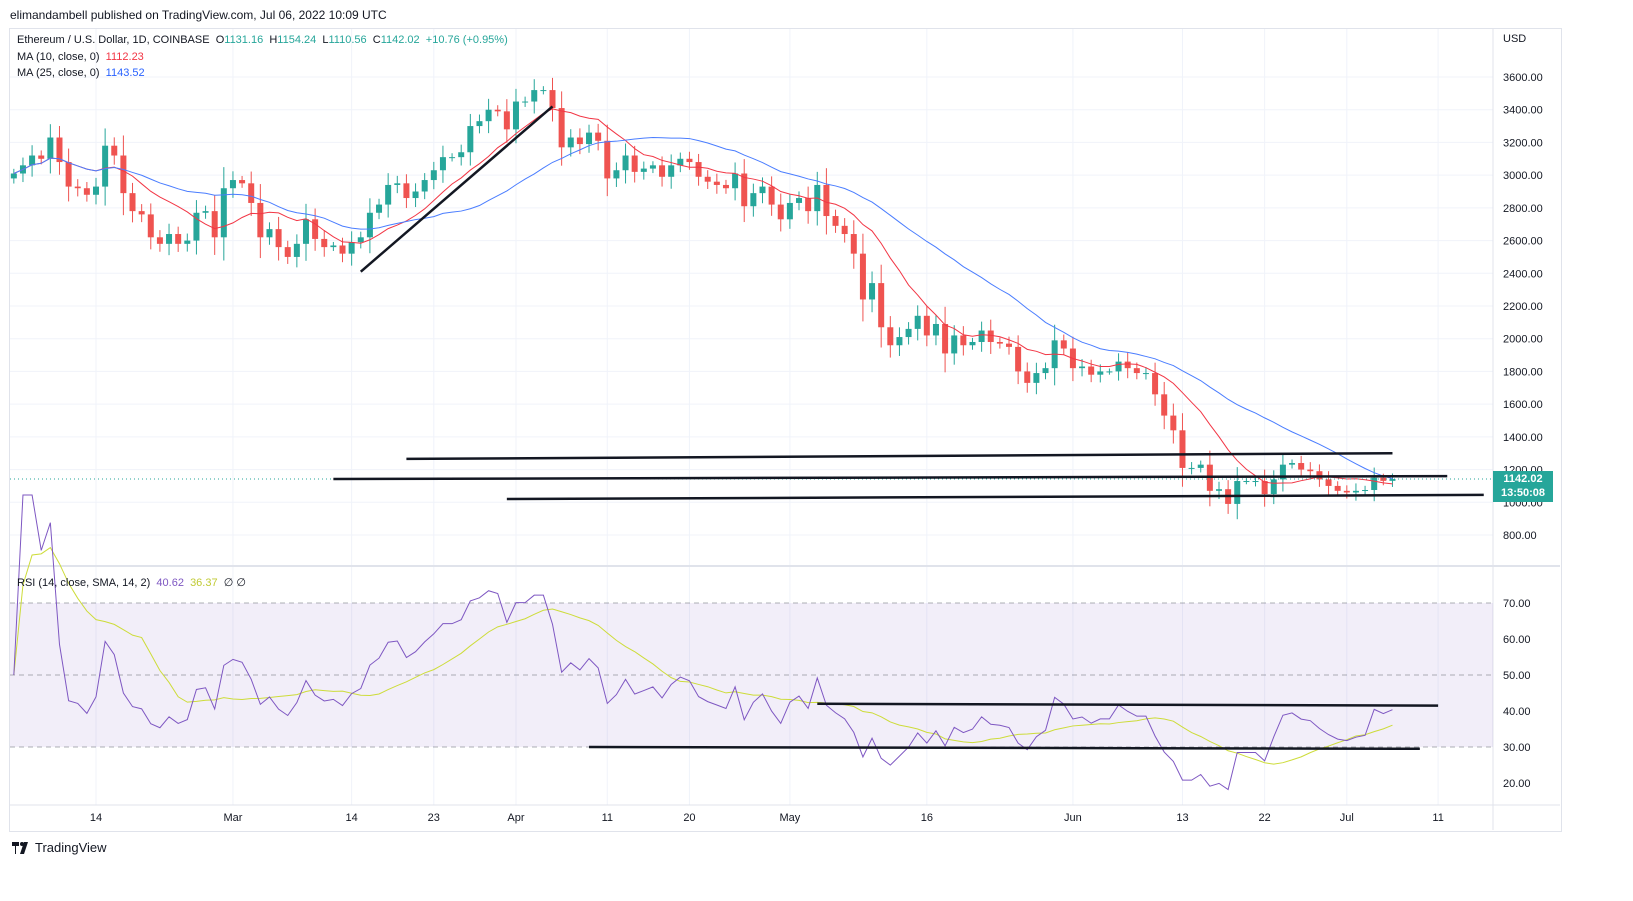  What do you see at coordinates (1520, 536) in the screenshot?
I see `price-tick-label: 800.00` at bounding box center [1520, 536].